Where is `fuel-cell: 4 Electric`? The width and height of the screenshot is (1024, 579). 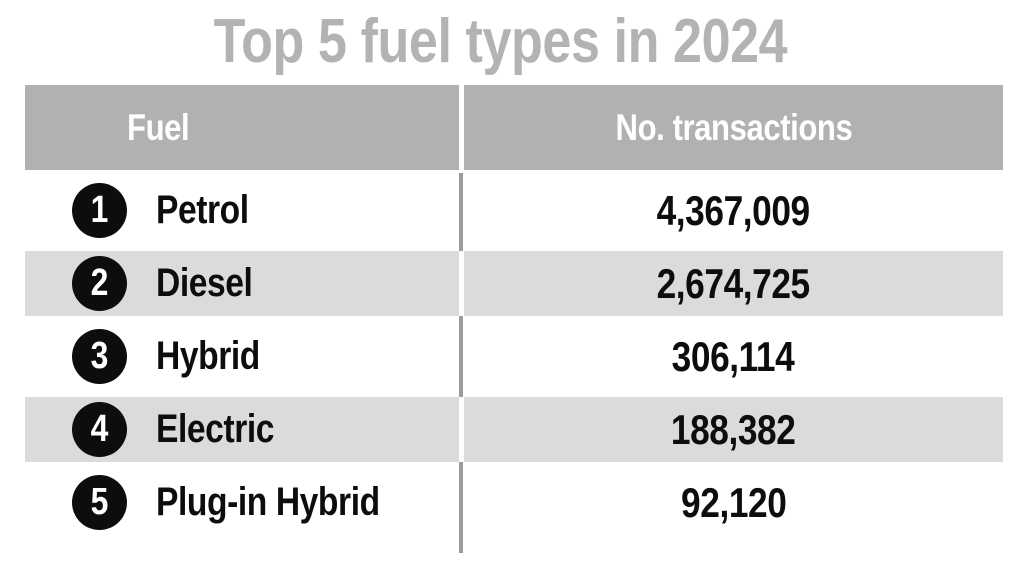
fuel-cell: 4 Electric is located at coordinates (242, 429).